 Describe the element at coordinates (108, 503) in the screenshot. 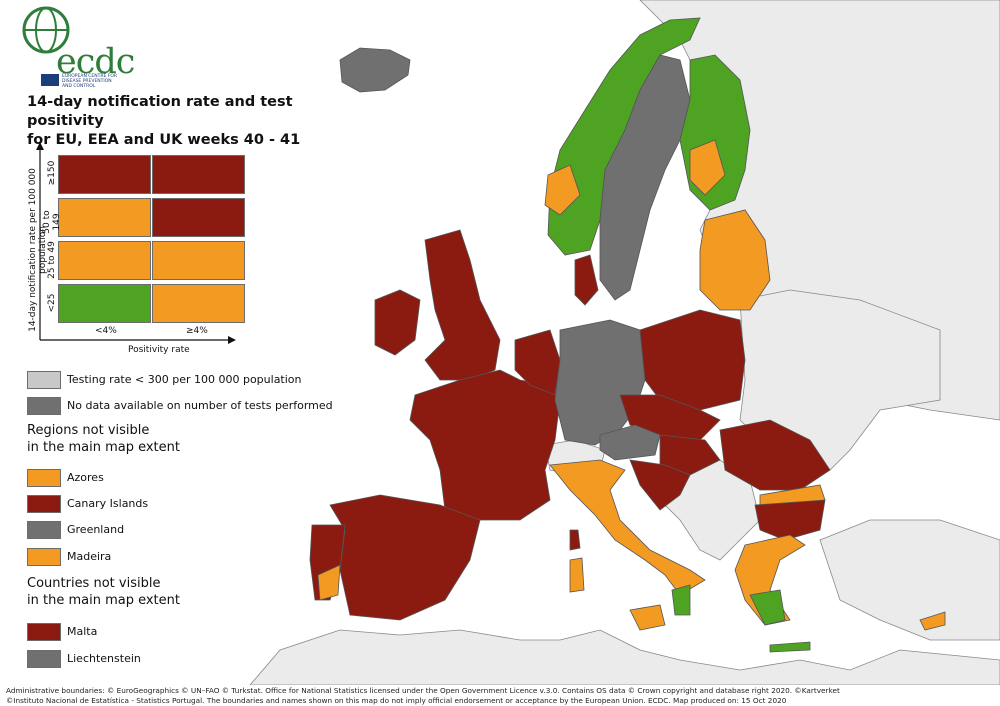

I see `legend-label: Canary Islands` at that location.